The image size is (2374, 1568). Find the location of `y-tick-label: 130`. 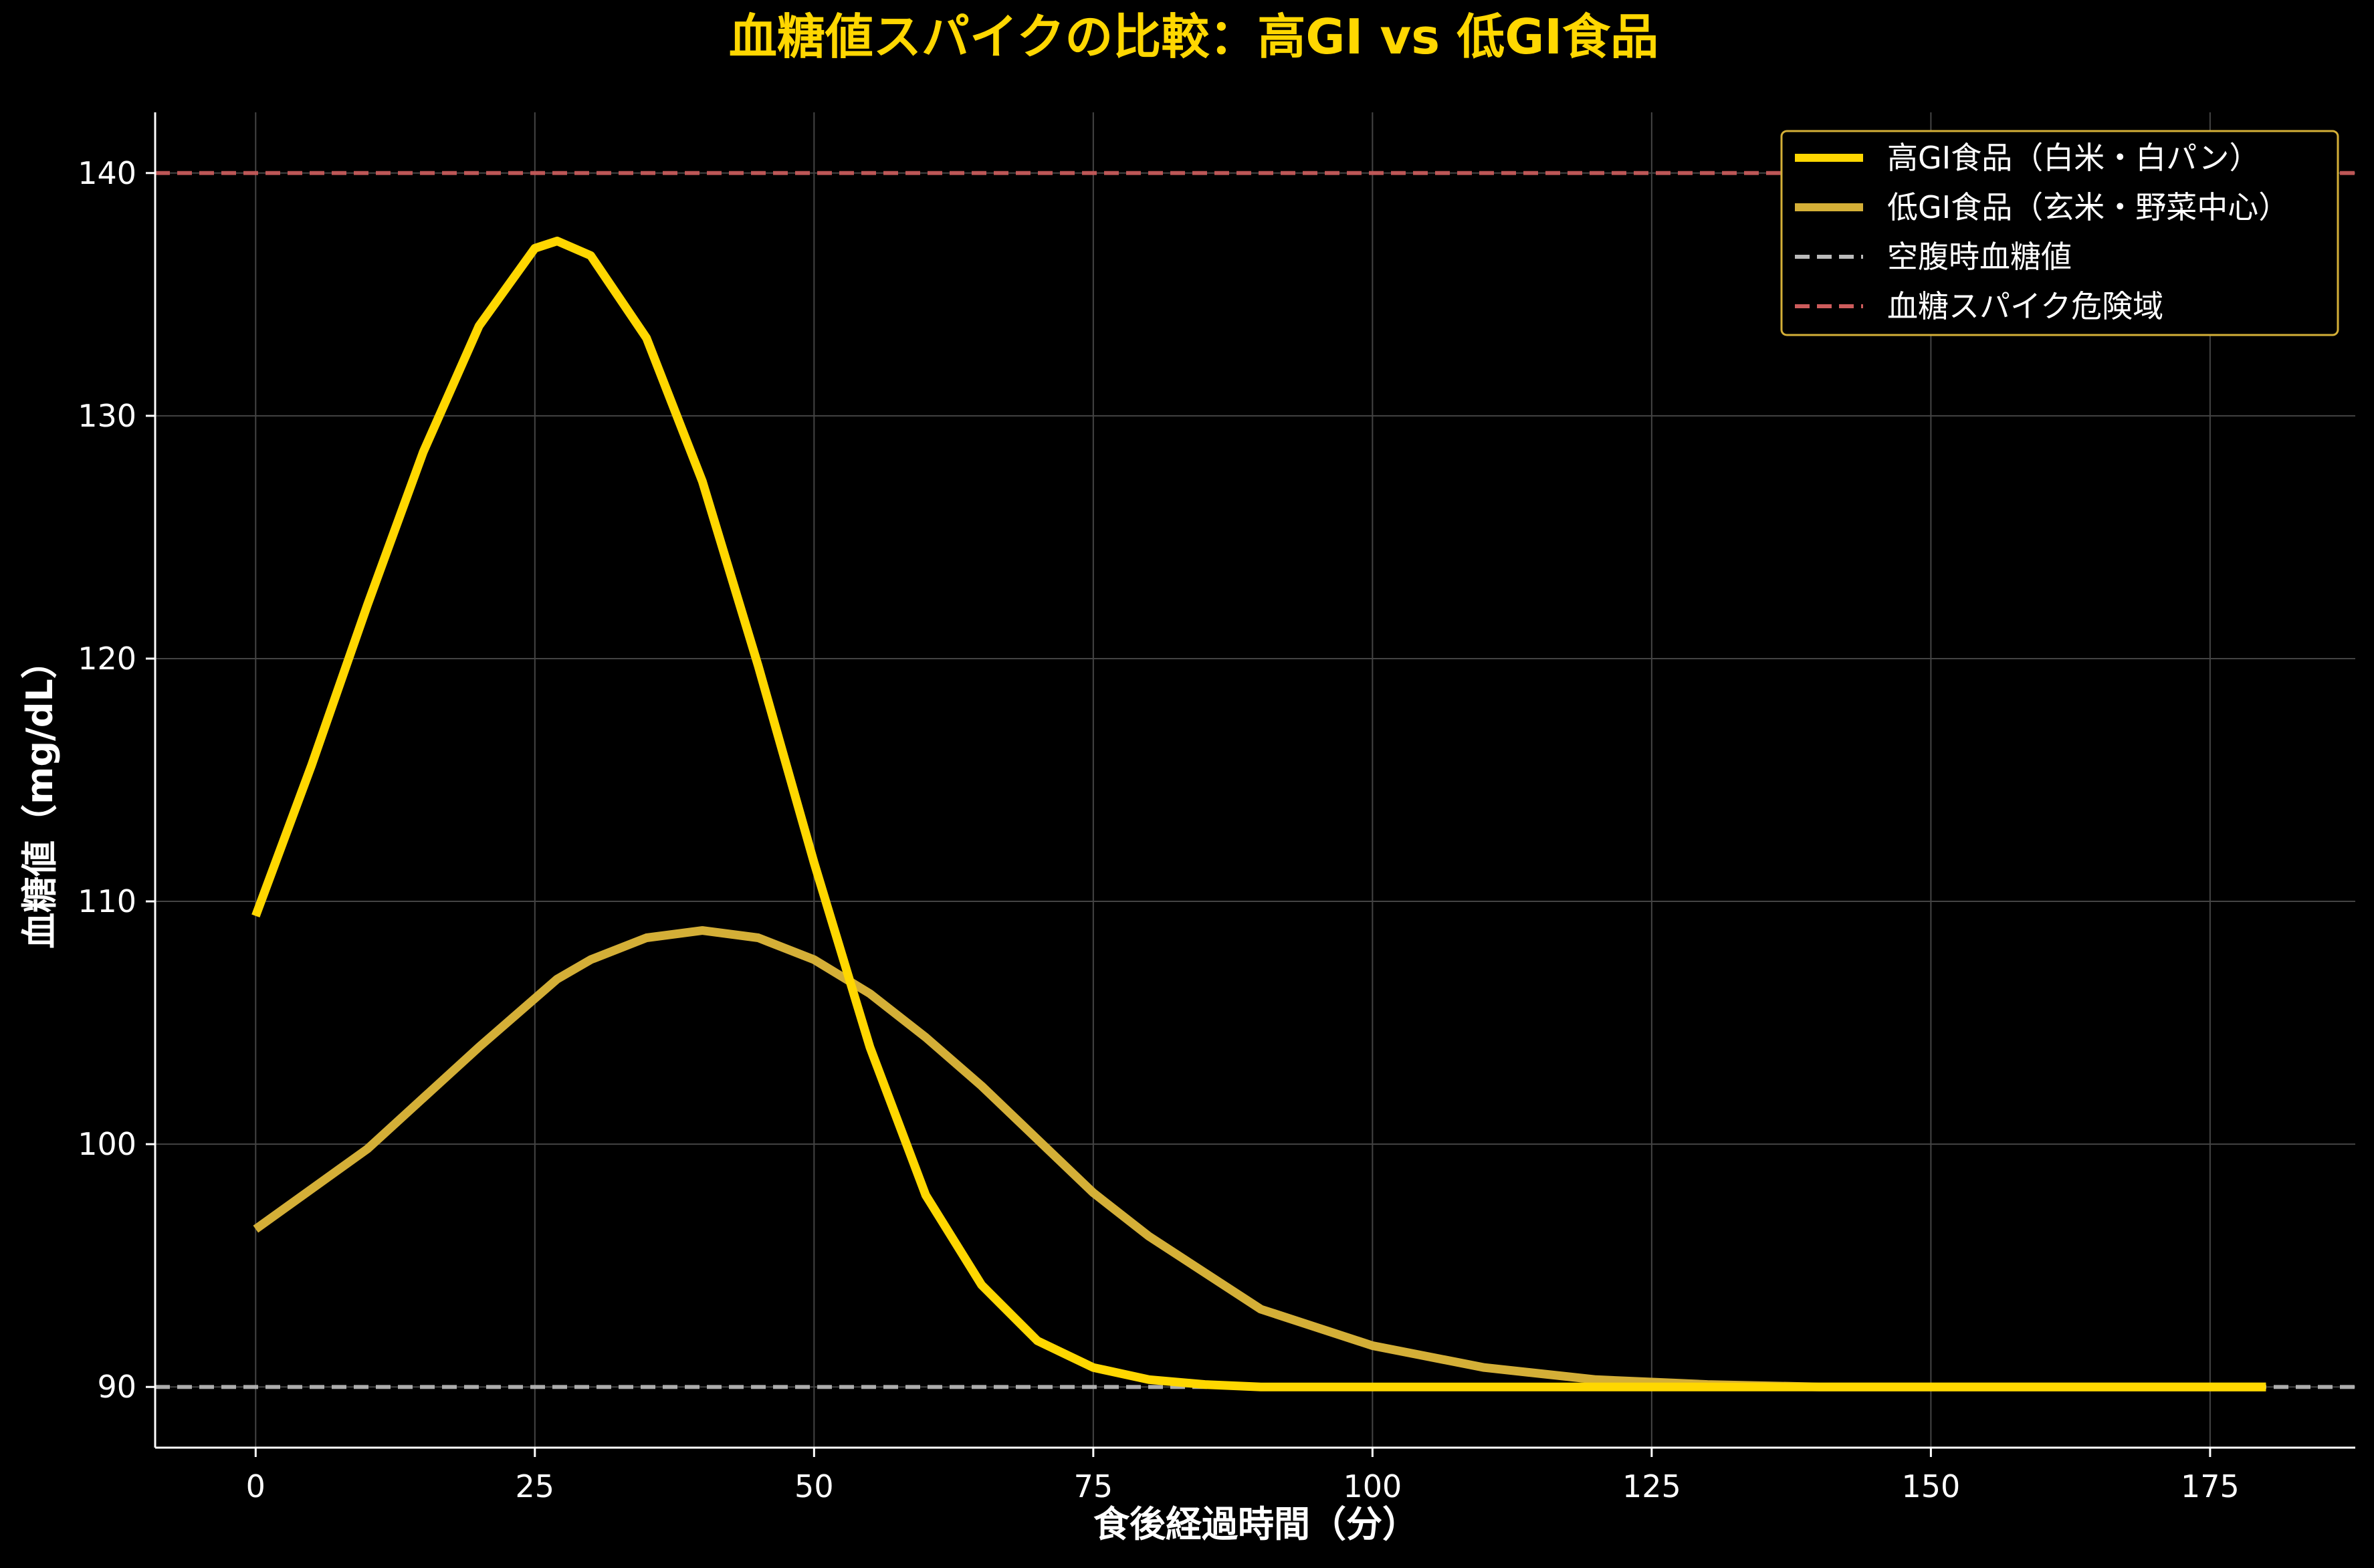

y-tick-label: 130 is located at coordinates (107, 416).